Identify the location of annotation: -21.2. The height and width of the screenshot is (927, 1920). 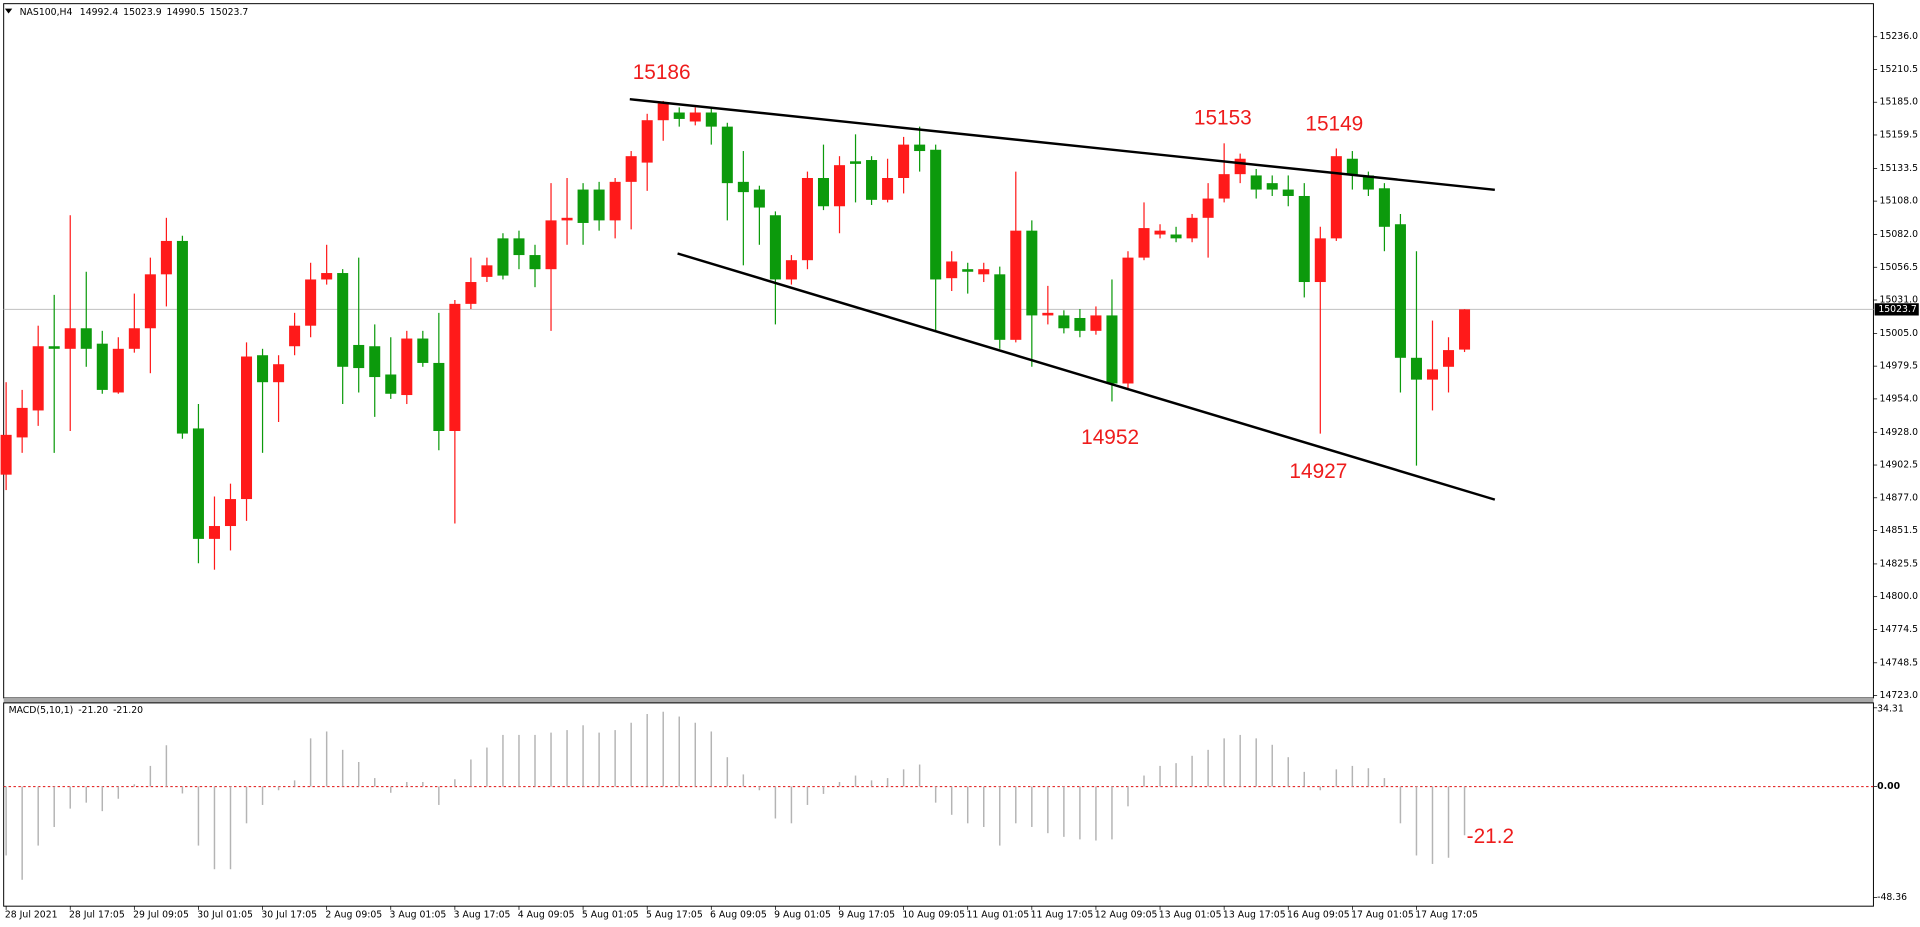
(1490, 836).